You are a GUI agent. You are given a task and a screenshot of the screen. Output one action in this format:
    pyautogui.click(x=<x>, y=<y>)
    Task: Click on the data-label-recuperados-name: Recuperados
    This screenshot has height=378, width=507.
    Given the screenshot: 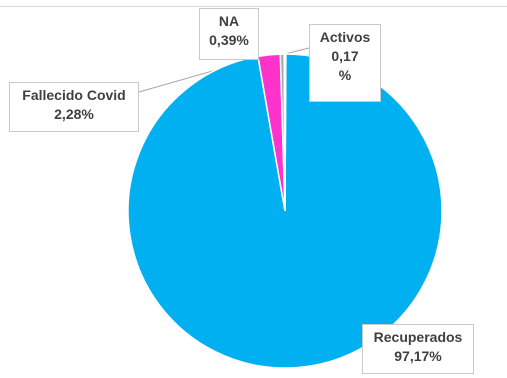 What is the action you would take?
    pyautogui.click(x=418, y=337)
    